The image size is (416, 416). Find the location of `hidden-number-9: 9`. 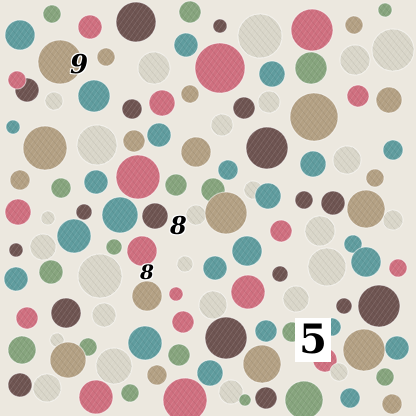

hidden-number-9: 9 is located at coordinates (79, 65).